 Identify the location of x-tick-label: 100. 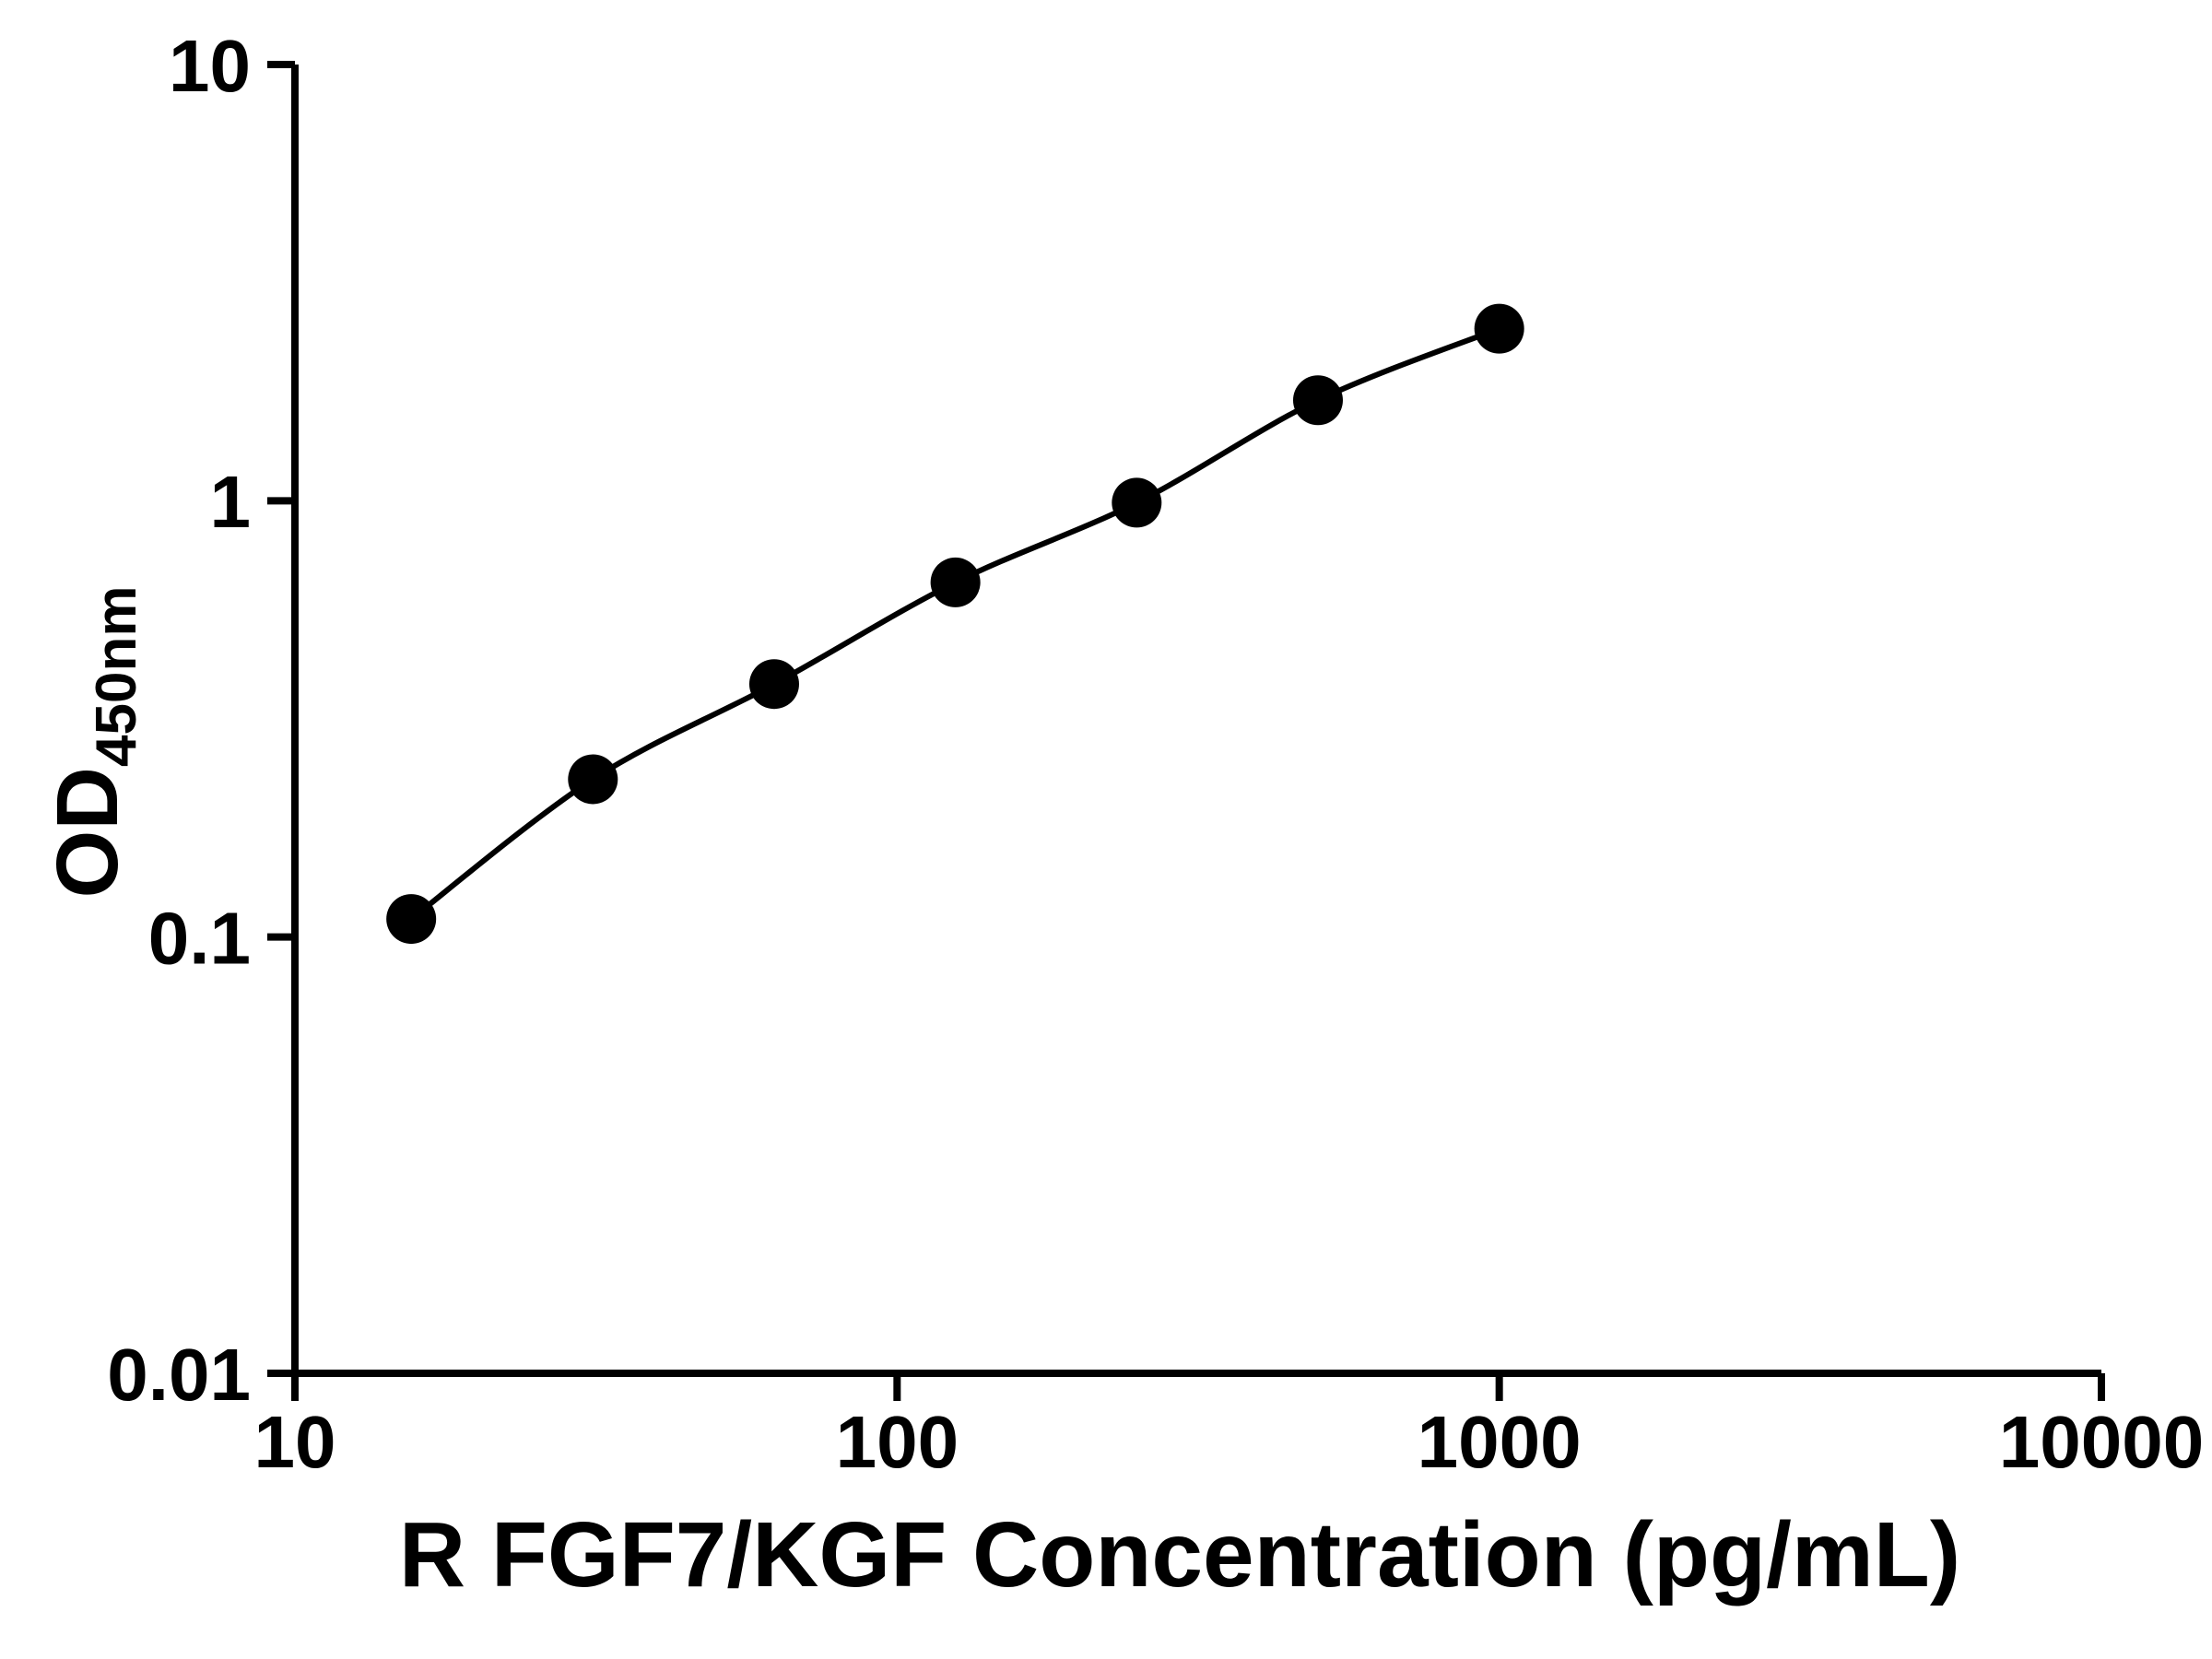
(897, 1442).